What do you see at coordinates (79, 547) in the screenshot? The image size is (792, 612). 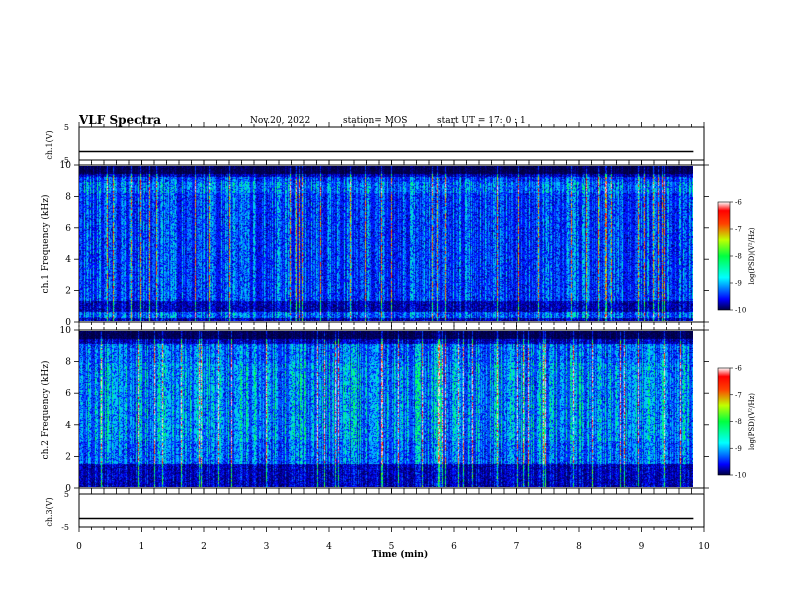 I see `x-tick-label: 0` at bounding box center [79, 547].